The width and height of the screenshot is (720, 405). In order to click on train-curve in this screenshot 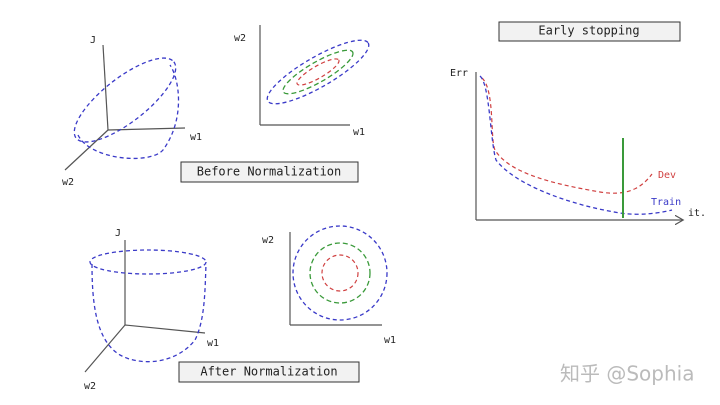, I will do `click(576, 145)`.